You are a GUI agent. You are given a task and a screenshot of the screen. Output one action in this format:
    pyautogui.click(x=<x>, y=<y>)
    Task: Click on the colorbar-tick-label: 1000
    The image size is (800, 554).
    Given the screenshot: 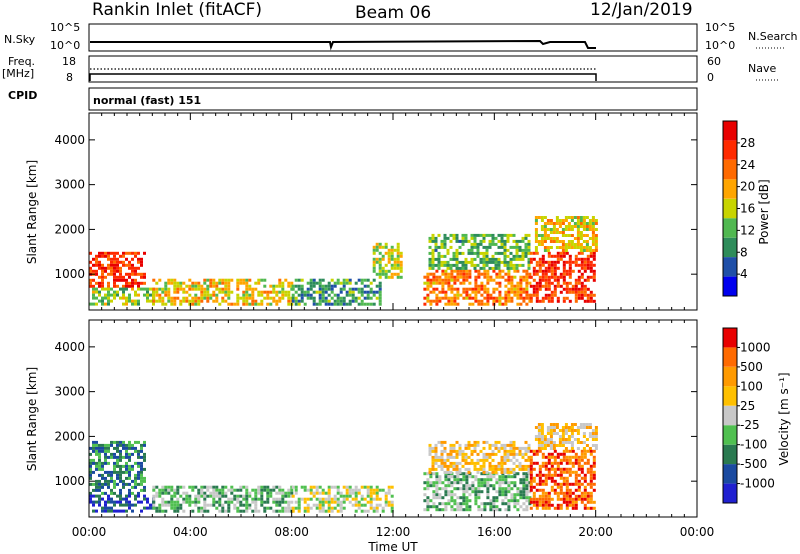 What is the action you would take?
    pyautogui.click(x=755, y=347)
    